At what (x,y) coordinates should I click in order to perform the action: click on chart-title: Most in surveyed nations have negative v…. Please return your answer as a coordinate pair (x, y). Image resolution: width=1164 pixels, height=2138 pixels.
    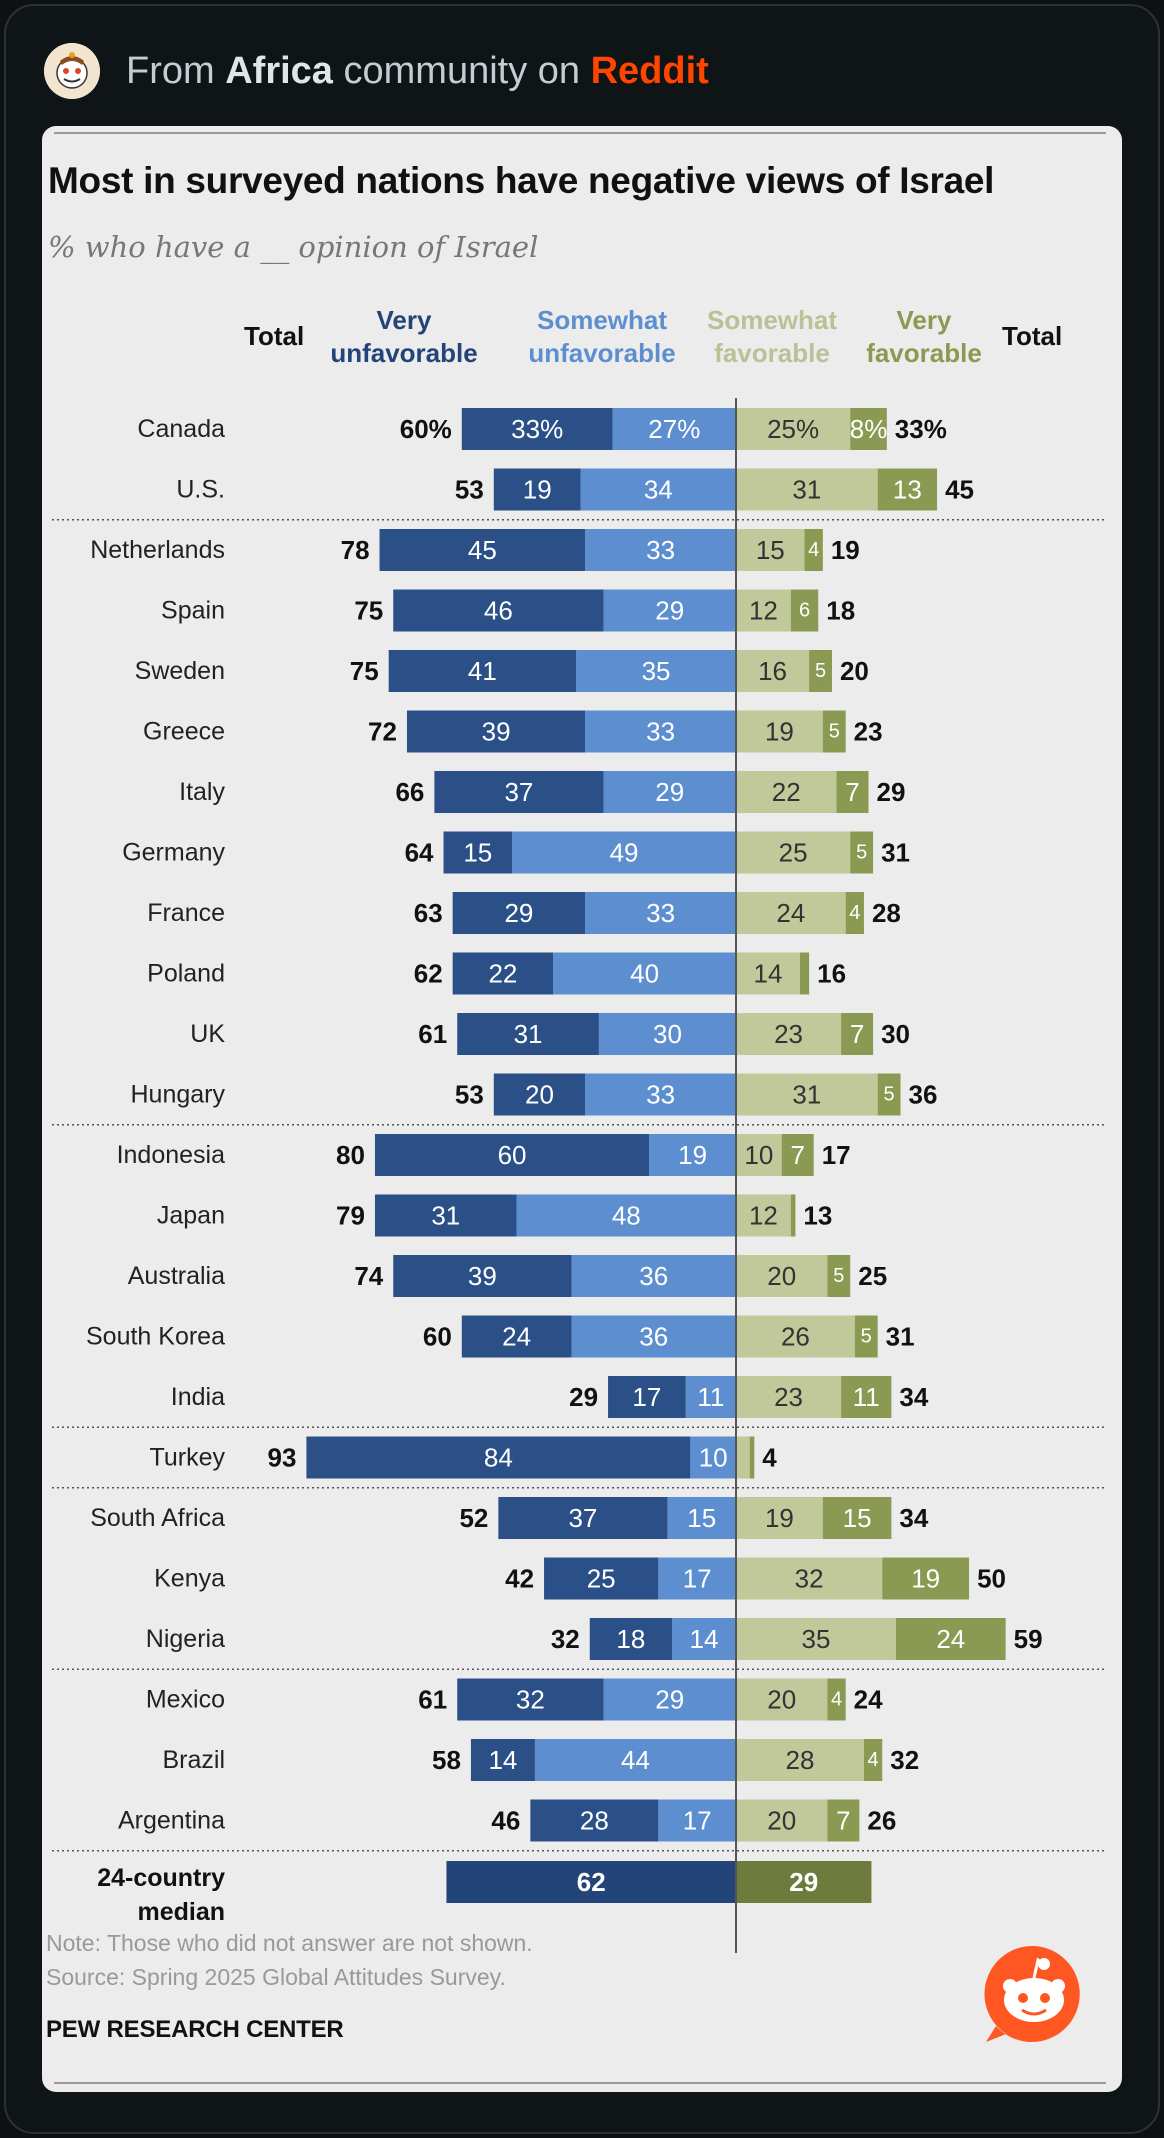
    Looking at the image, I should click on (521, 180).